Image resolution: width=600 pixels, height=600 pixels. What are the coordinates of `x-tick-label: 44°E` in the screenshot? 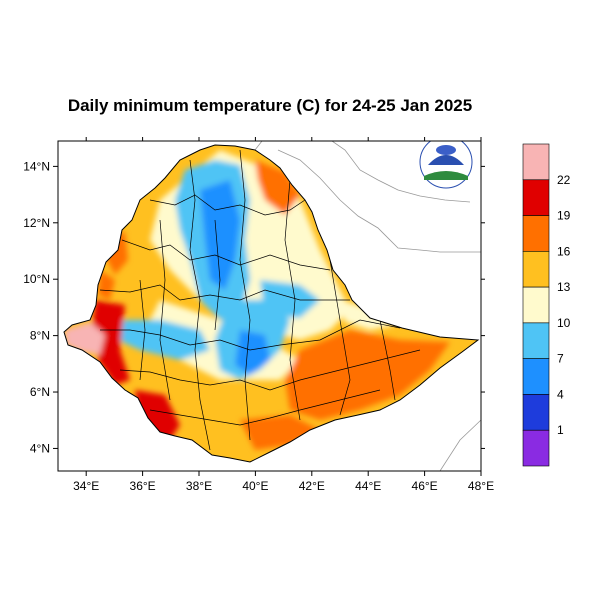 It's located at (368, 486).